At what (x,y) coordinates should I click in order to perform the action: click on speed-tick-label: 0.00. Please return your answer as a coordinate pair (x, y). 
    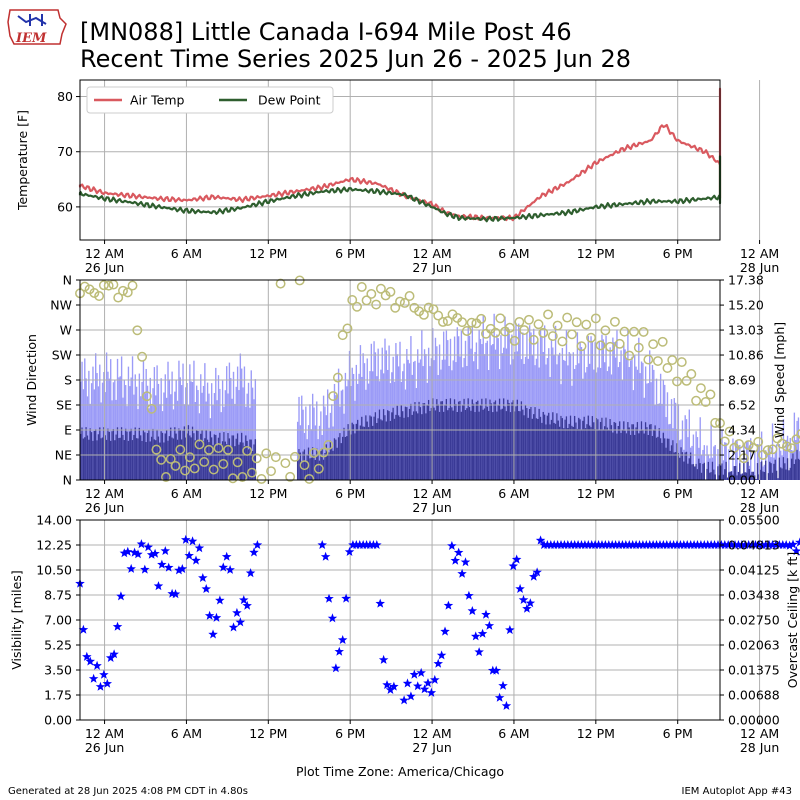
    Looking at the image, I should click on (742, 480).